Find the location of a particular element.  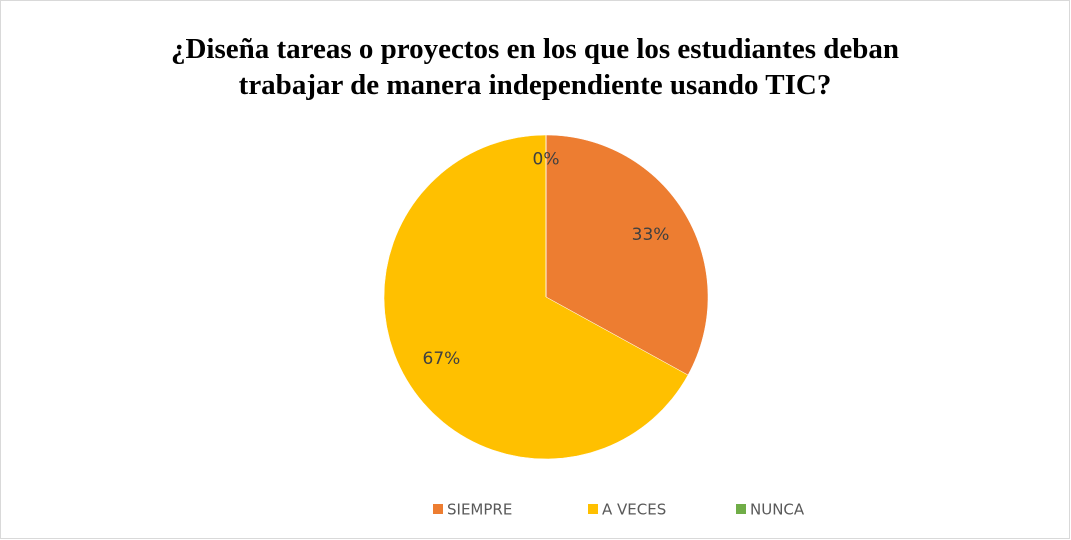

data-label: 0% is located at coordinates (546, 159).